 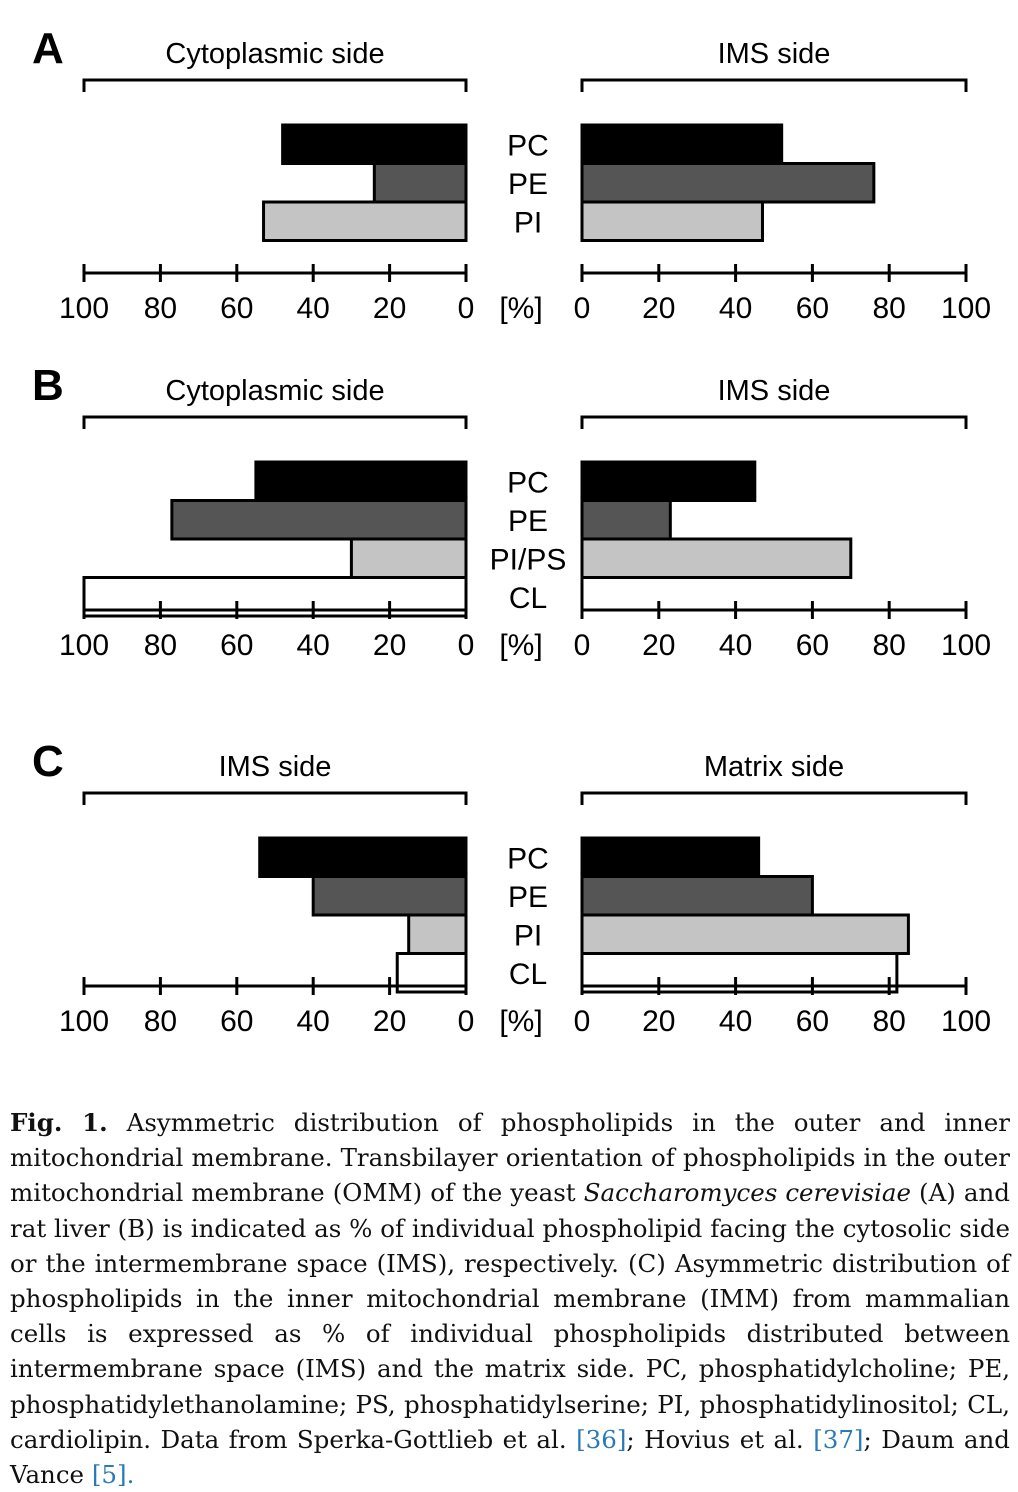 What do you see at coordinates (528, 559) in the screenshot?
I see `category-label-pi-ps: PI/PS` at bounding box center [528, 559].